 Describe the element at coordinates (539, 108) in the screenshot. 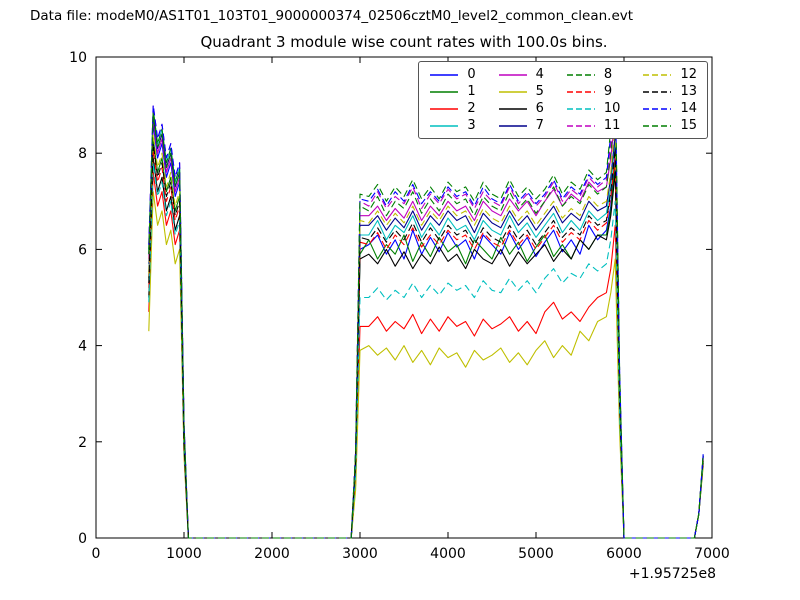

I see `legend-label: 6` at that location.